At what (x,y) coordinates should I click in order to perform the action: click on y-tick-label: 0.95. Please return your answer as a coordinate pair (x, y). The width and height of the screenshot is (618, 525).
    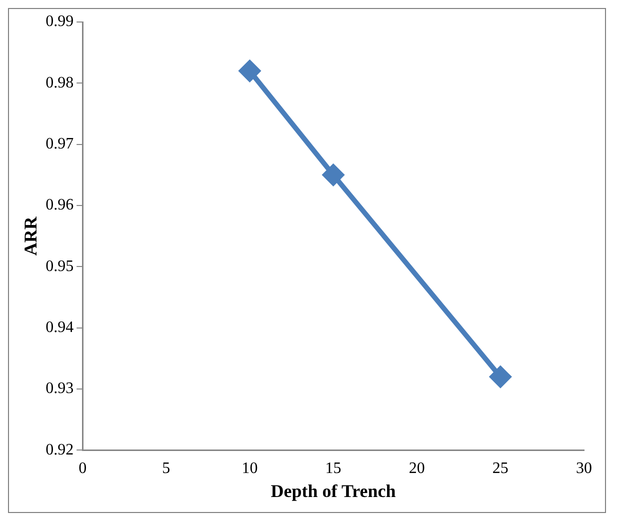
    Looking at the image, I should click on (60, 266).